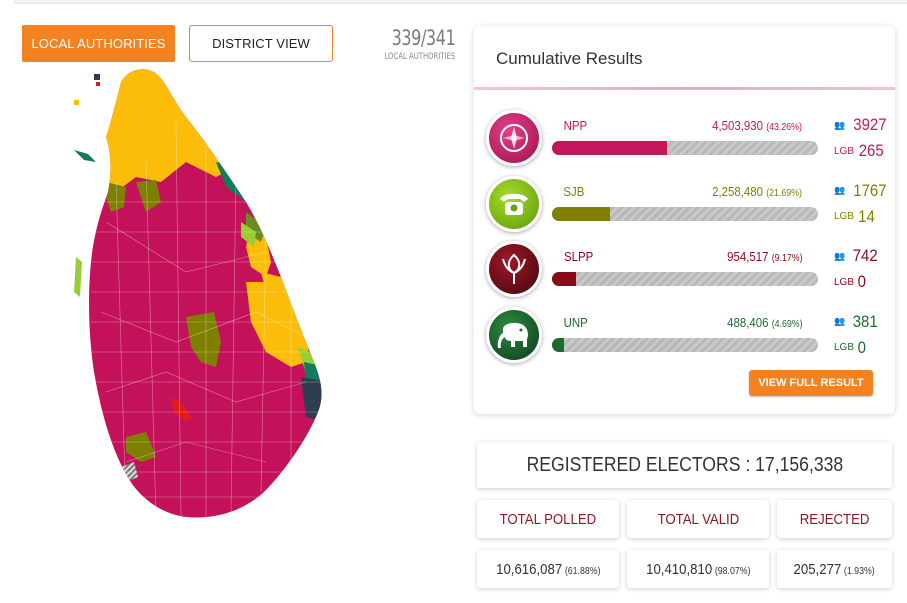 This screenshot has height=603, width=907. Describe the element at coordinates (866, 216) in the screenshot. I see `lgb-count: 14` at that location.